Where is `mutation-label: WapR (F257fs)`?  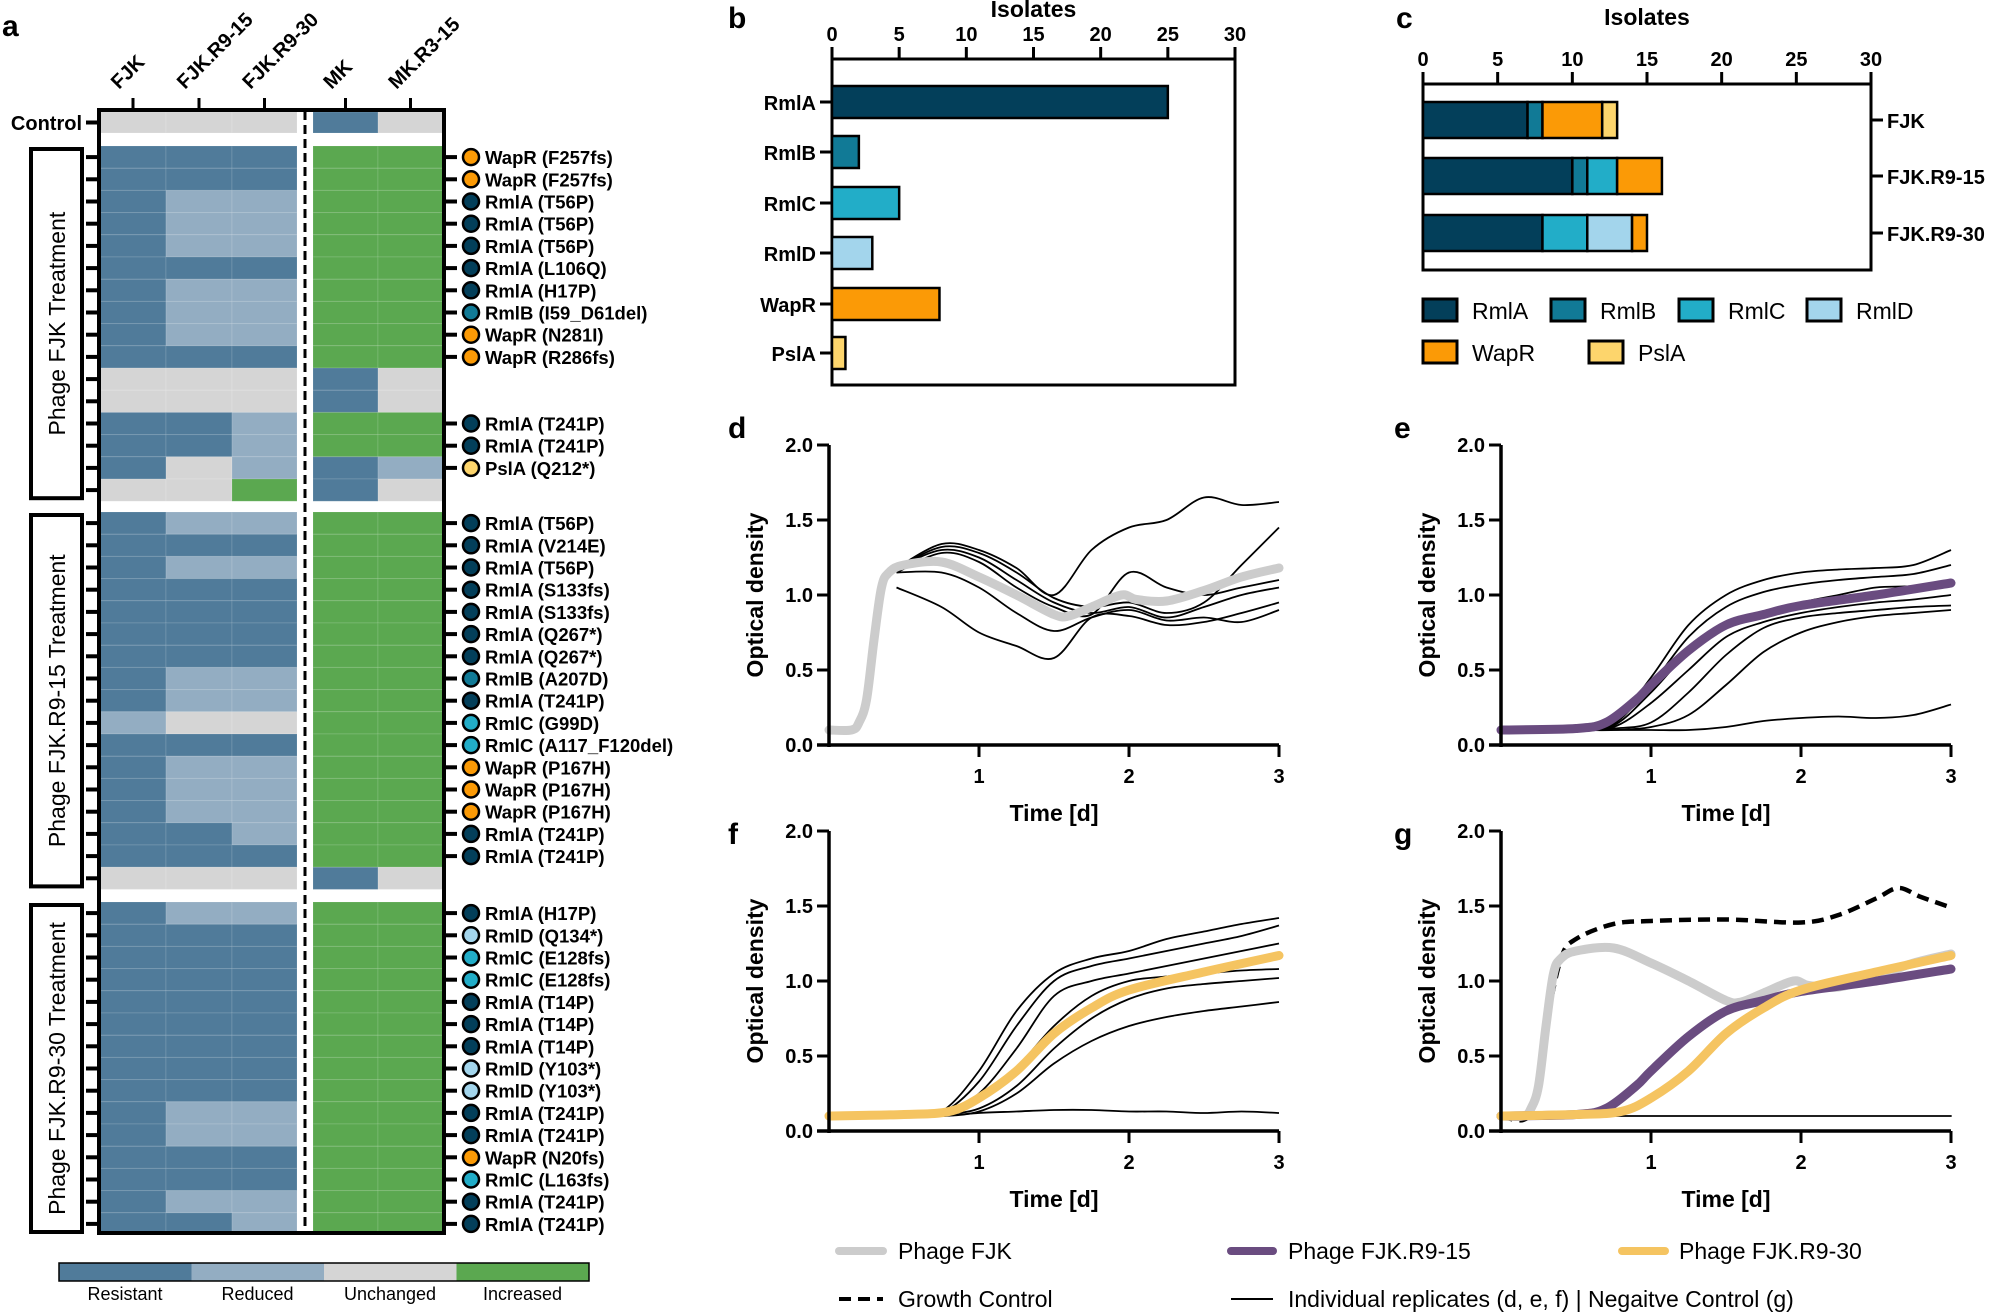
mutation-label: WapR (F257fs) is located at coordinates (549, 179).